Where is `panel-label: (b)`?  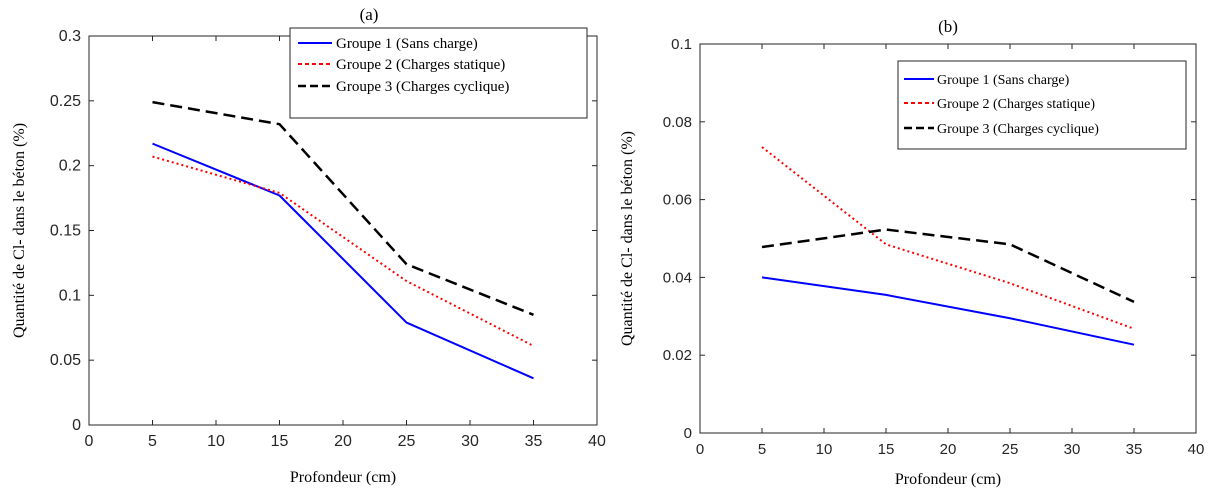
panel-label: (b) is located at coordinates (948, 26).